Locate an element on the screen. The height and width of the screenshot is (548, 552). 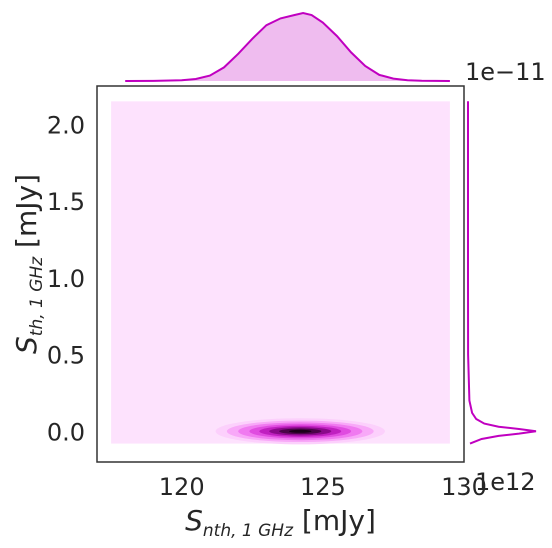
x-tick-label-125: 125 is located at coordinates (323, 487).